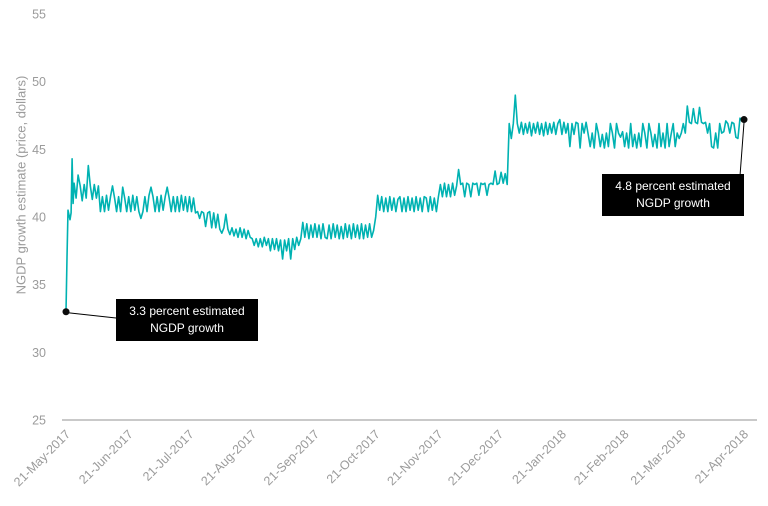 The width and height of the screenshot is (768, 506). I want to click on y-tick-label: 30, so click(39, 353).